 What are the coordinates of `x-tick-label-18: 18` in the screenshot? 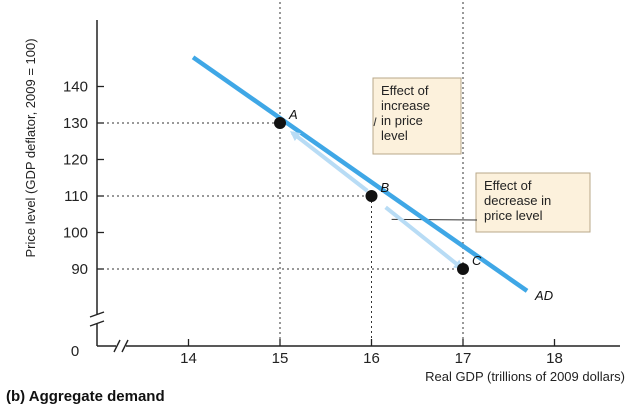 It's located at (554, 358).